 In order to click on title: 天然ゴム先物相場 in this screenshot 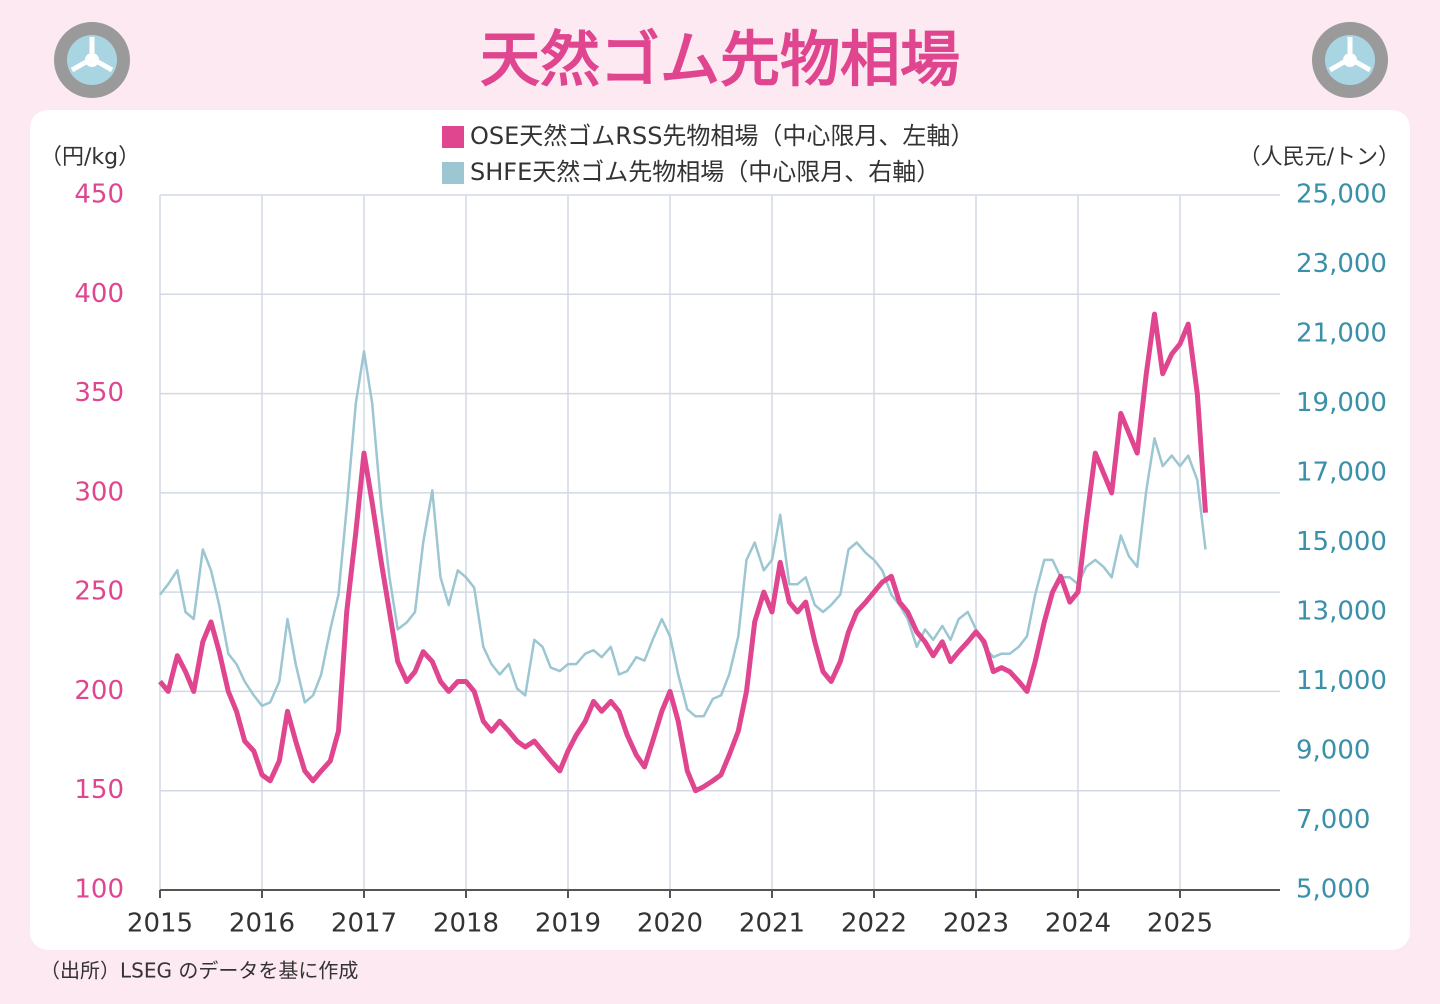, I will do `click(720, 61)`.